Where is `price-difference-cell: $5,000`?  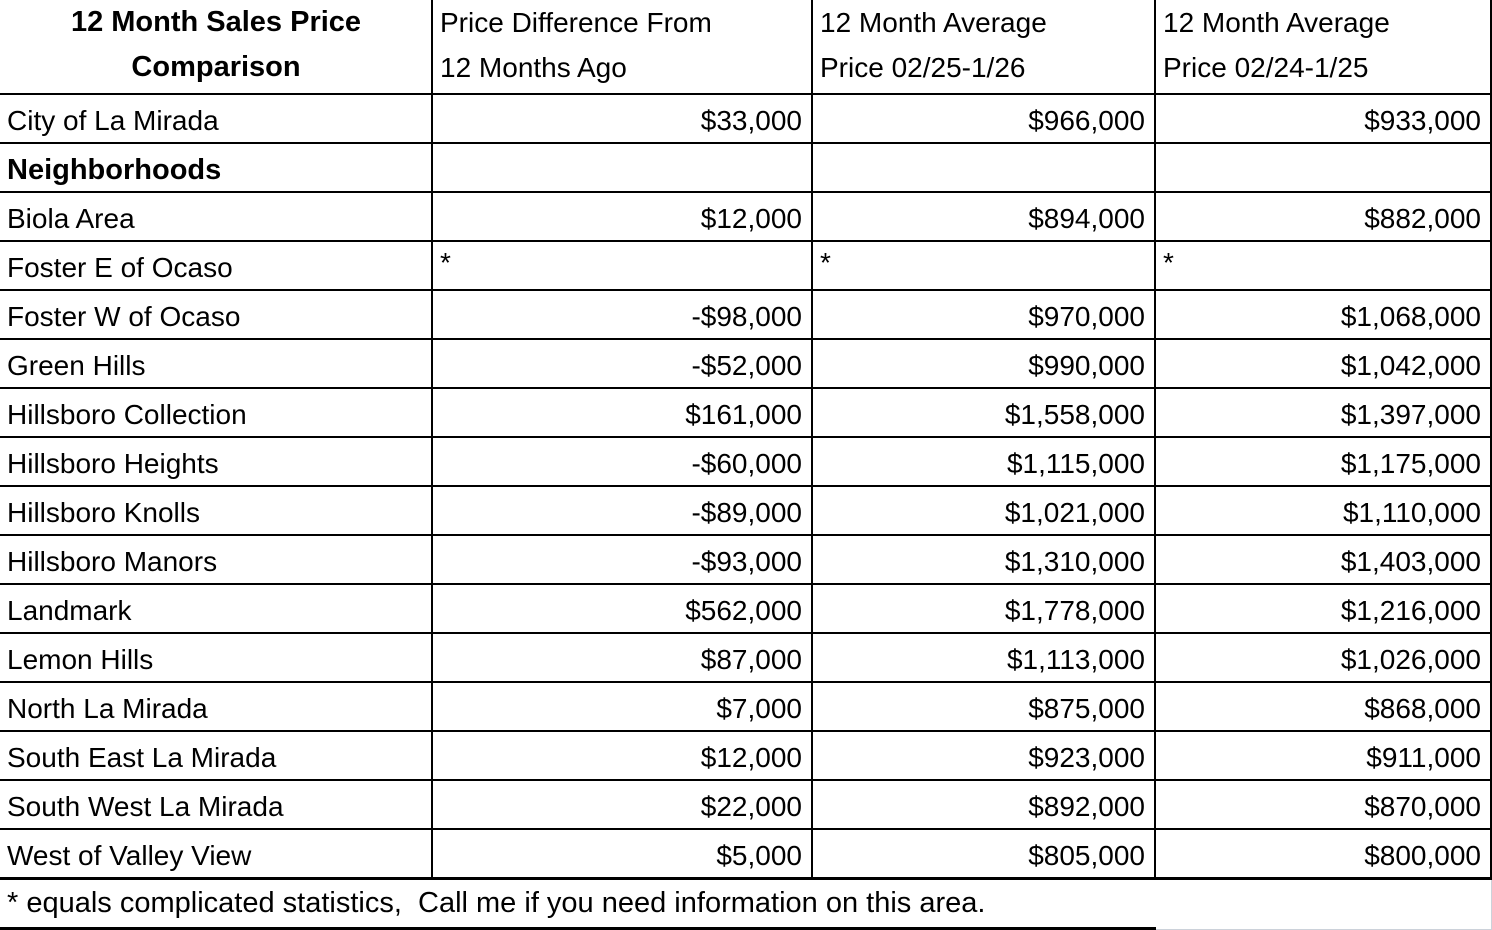
price-difference-cell: $5,000 is located at coordinates (623, 855).